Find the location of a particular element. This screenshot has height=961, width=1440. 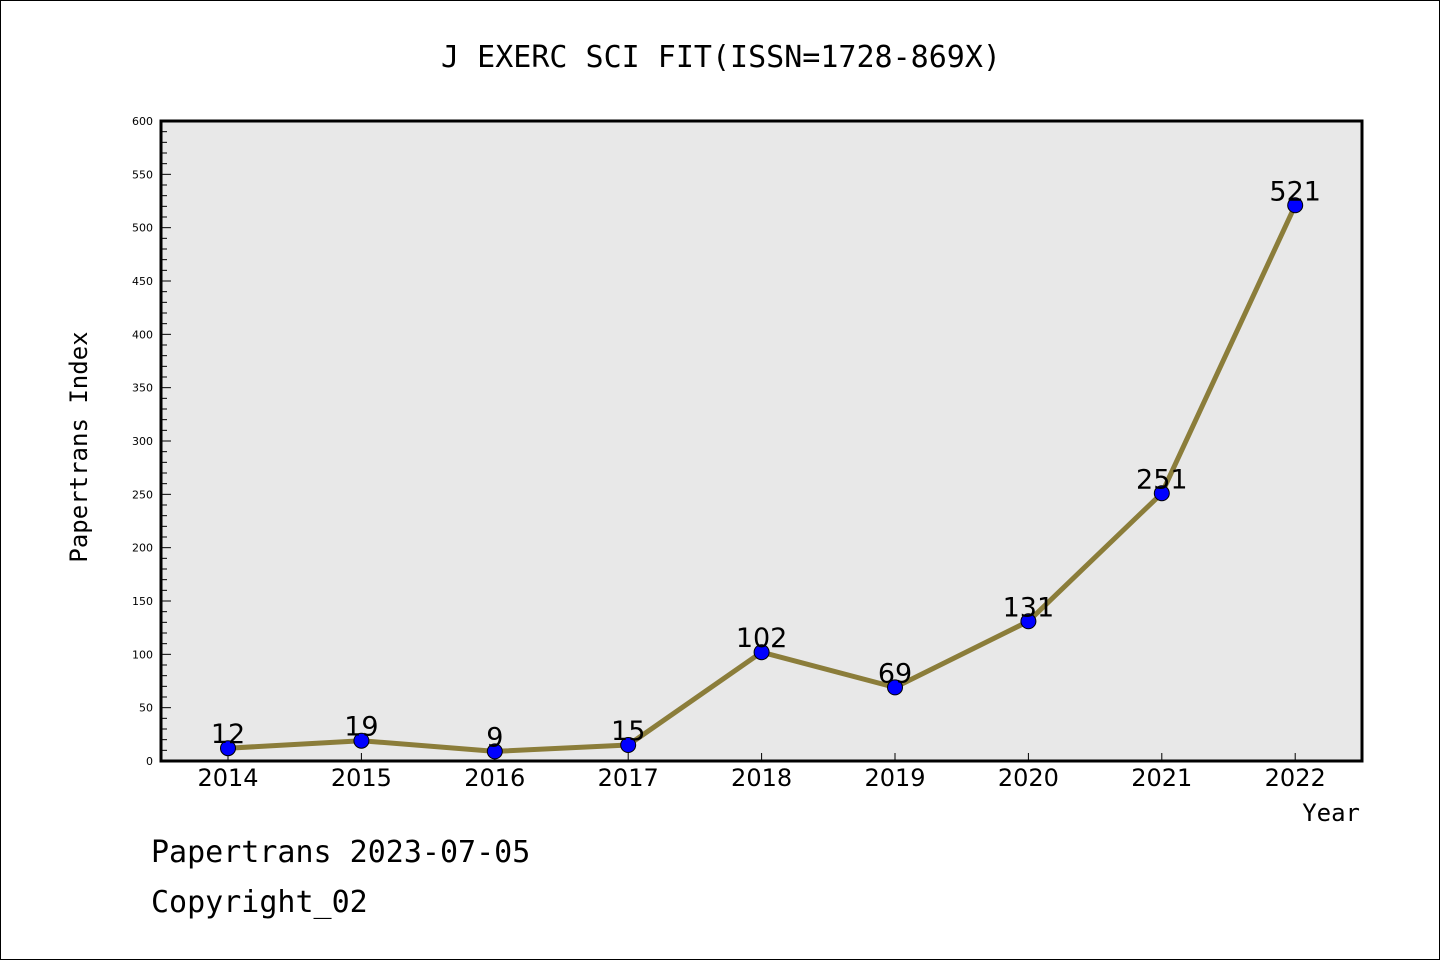

data-label: 9 is located at coordinates (494, 737).